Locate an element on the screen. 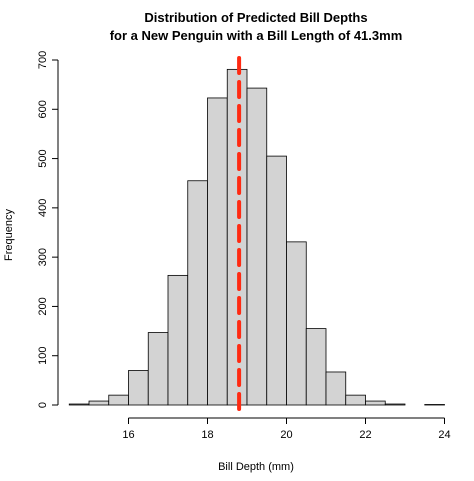 The image size is (474, 481). y-axis: 0 100 200 300 400 500 600 700 is located at coordinates (48, 229).